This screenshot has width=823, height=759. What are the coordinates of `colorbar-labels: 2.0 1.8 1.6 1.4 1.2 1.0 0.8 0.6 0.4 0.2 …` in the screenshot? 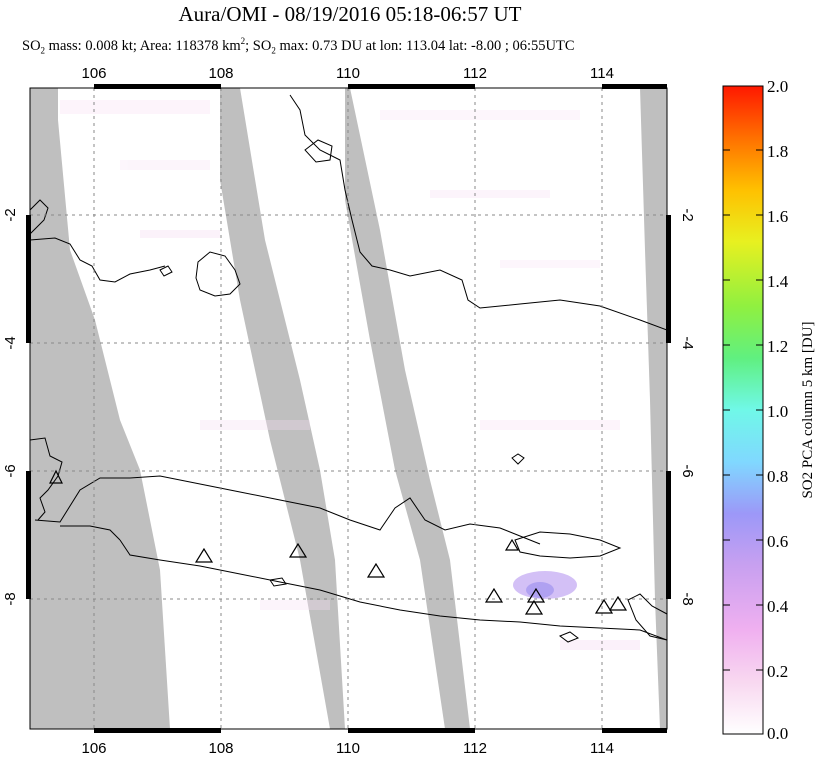 It's located at (778, 410).